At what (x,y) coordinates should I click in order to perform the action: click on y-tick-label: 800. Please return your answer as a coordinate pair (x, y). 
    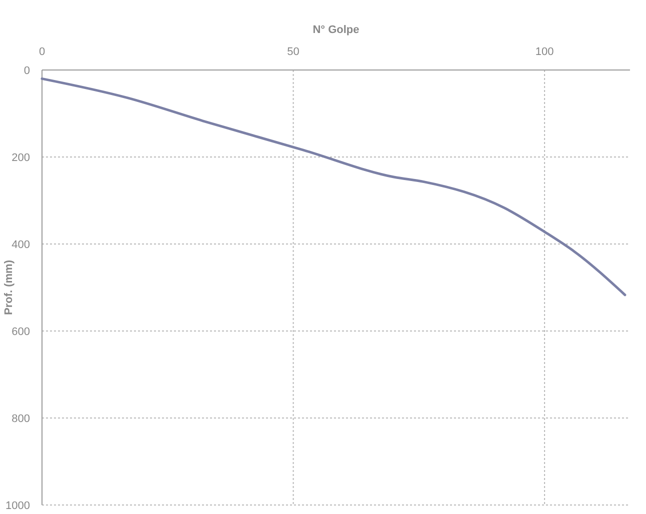
    Looking at the image, I should click on (21, 419).